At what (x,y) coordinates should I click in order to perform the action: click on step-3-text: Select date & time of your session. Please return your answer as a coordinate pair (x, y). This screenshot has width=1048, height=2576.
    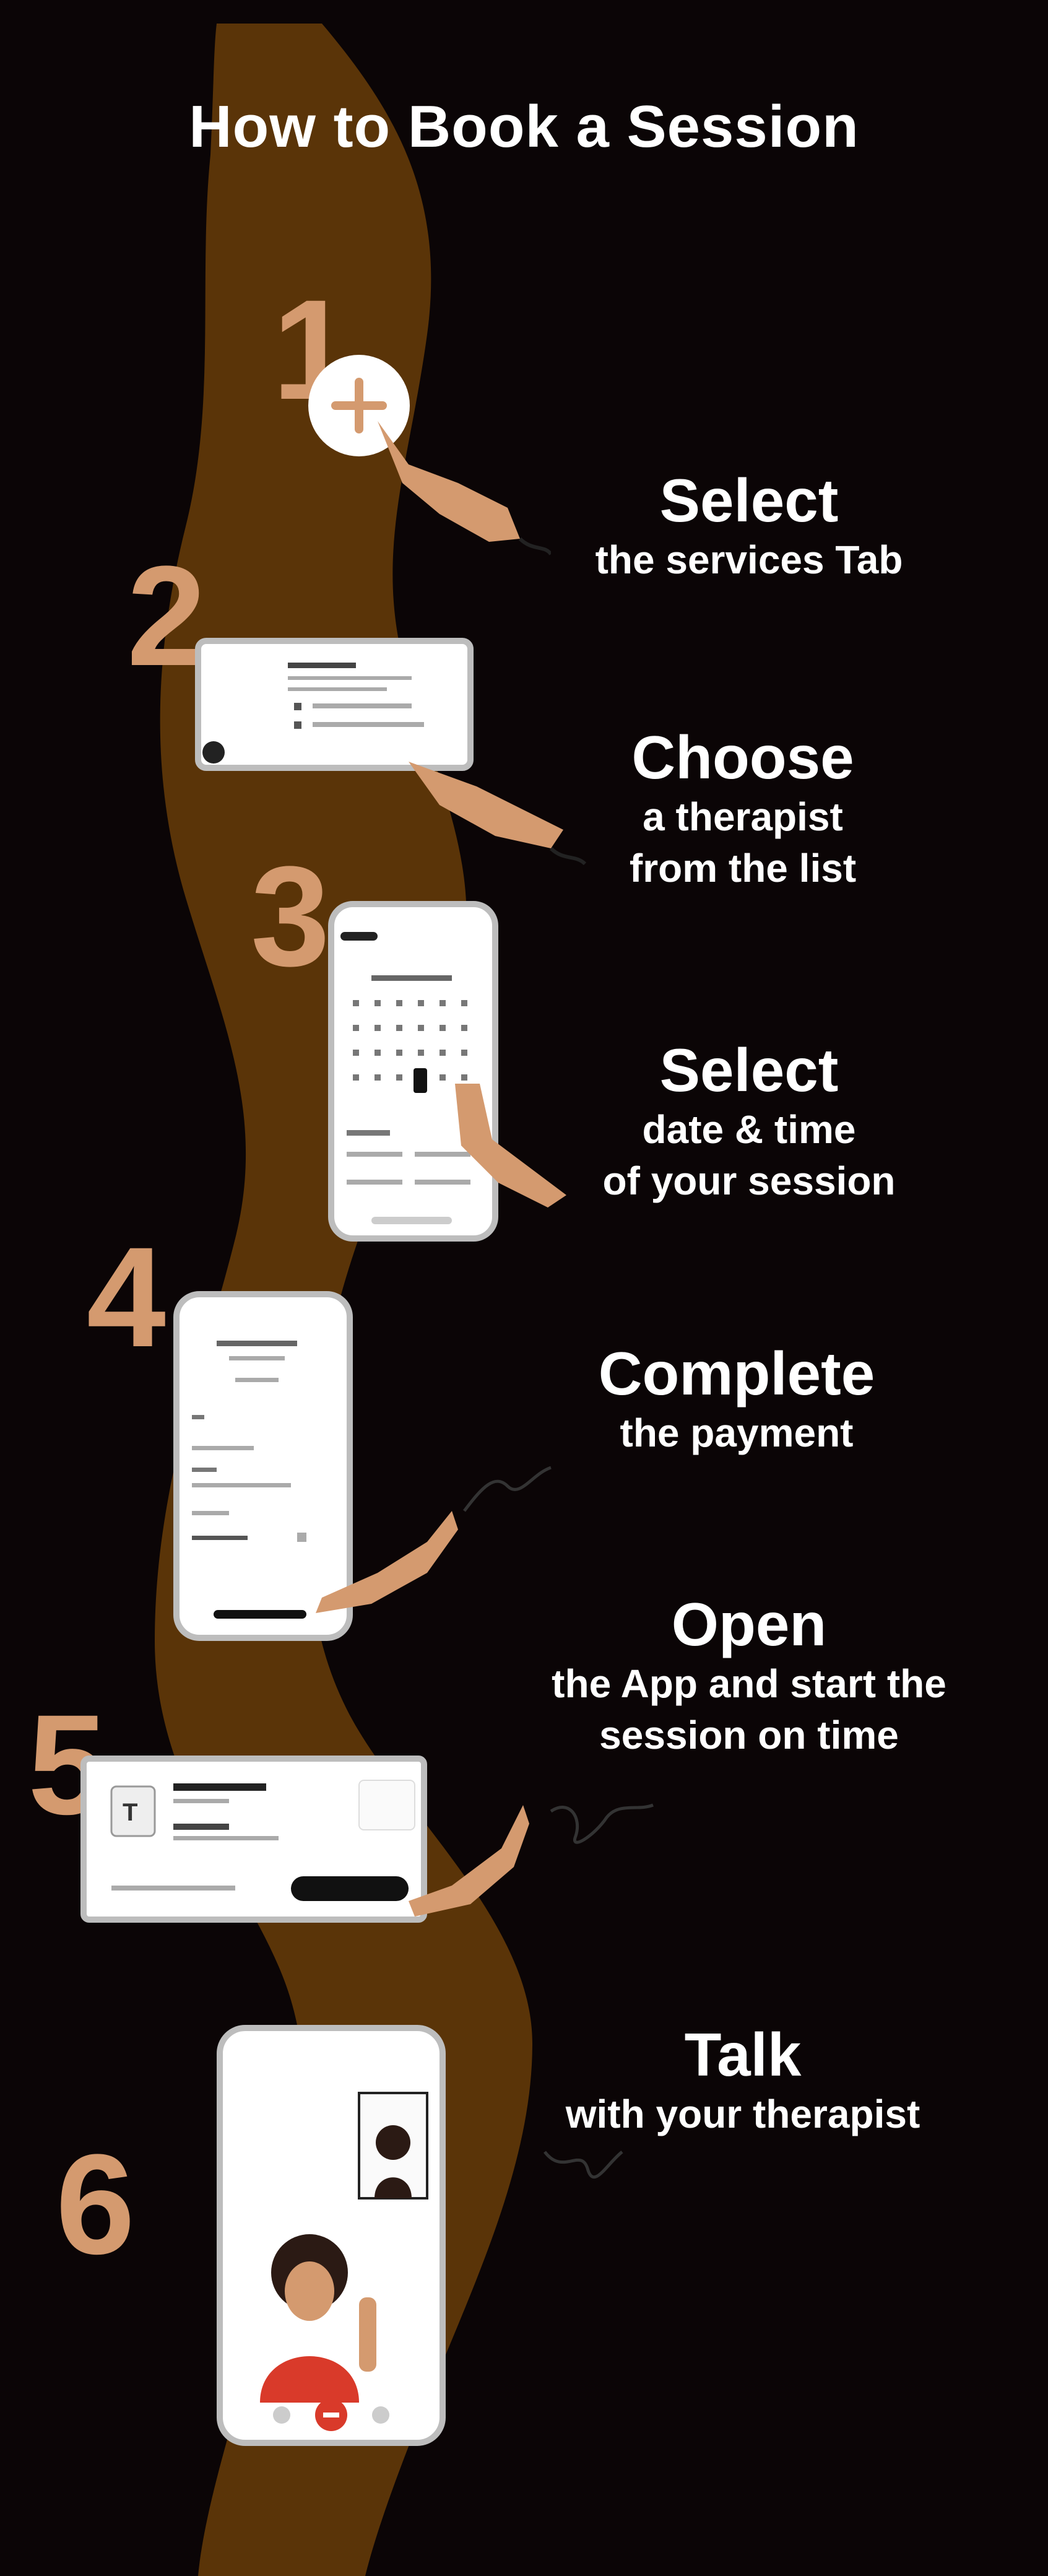
    Looking at the image, I should click on (749, 1122).